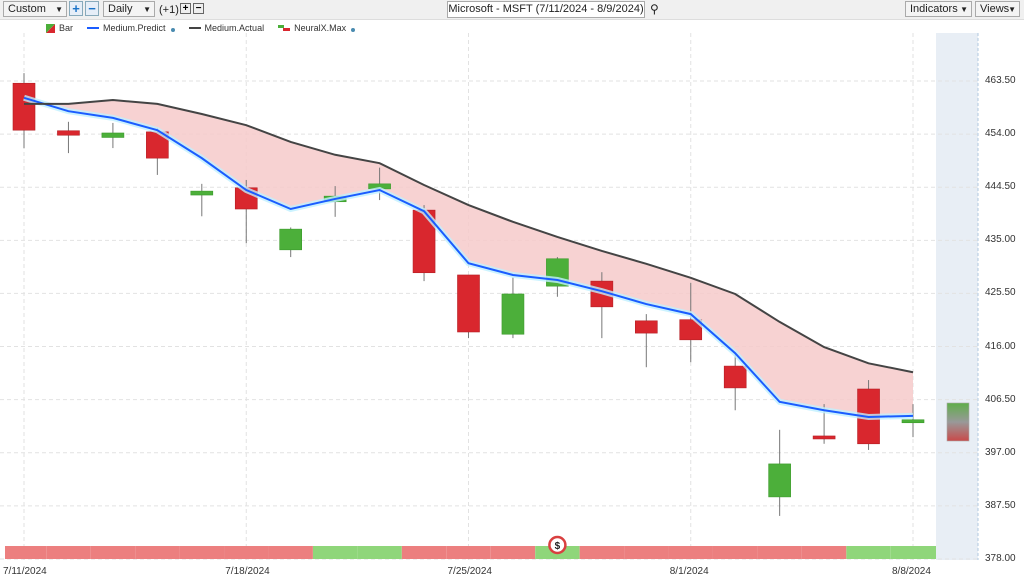 The image size is (1024, 579). Describe the element at coordinates (185, 8) in the screenshot. I see `offset-plus-button: +` at that location.